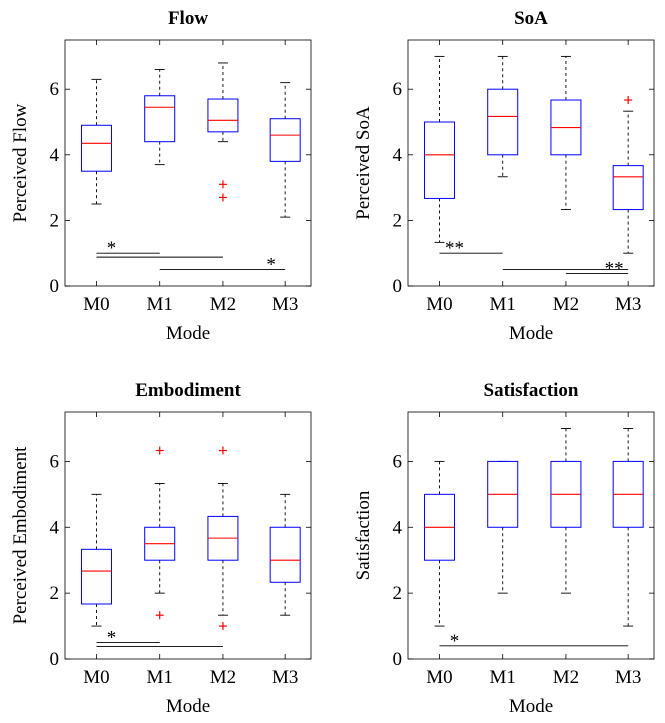 The height and width of the screenshot is (723, 665). Describe the element at coordinates (531, 18) in the screenshot. I see `chart-title: SoA` at that location.